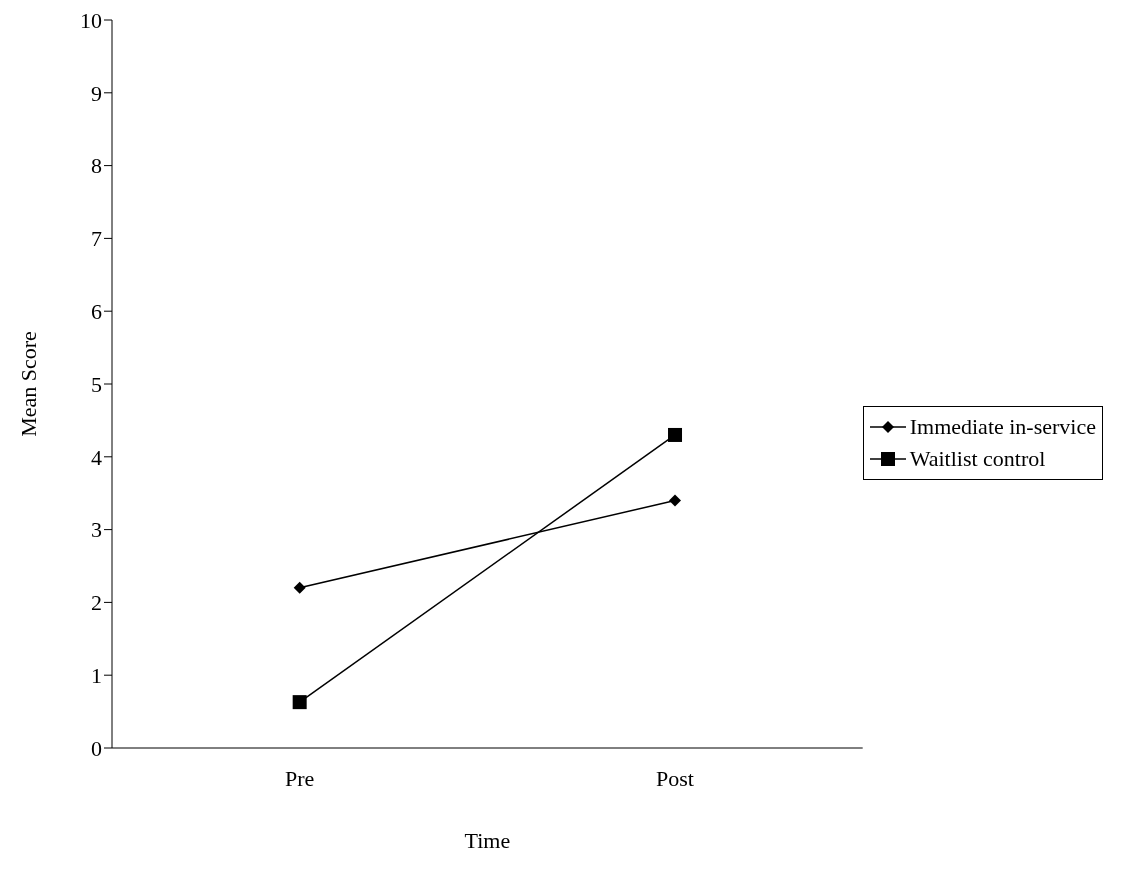 Image resolution: width=1131 pixels, height=887 pixels. I want to click on y-tick-label: 7, so click(96, 239).